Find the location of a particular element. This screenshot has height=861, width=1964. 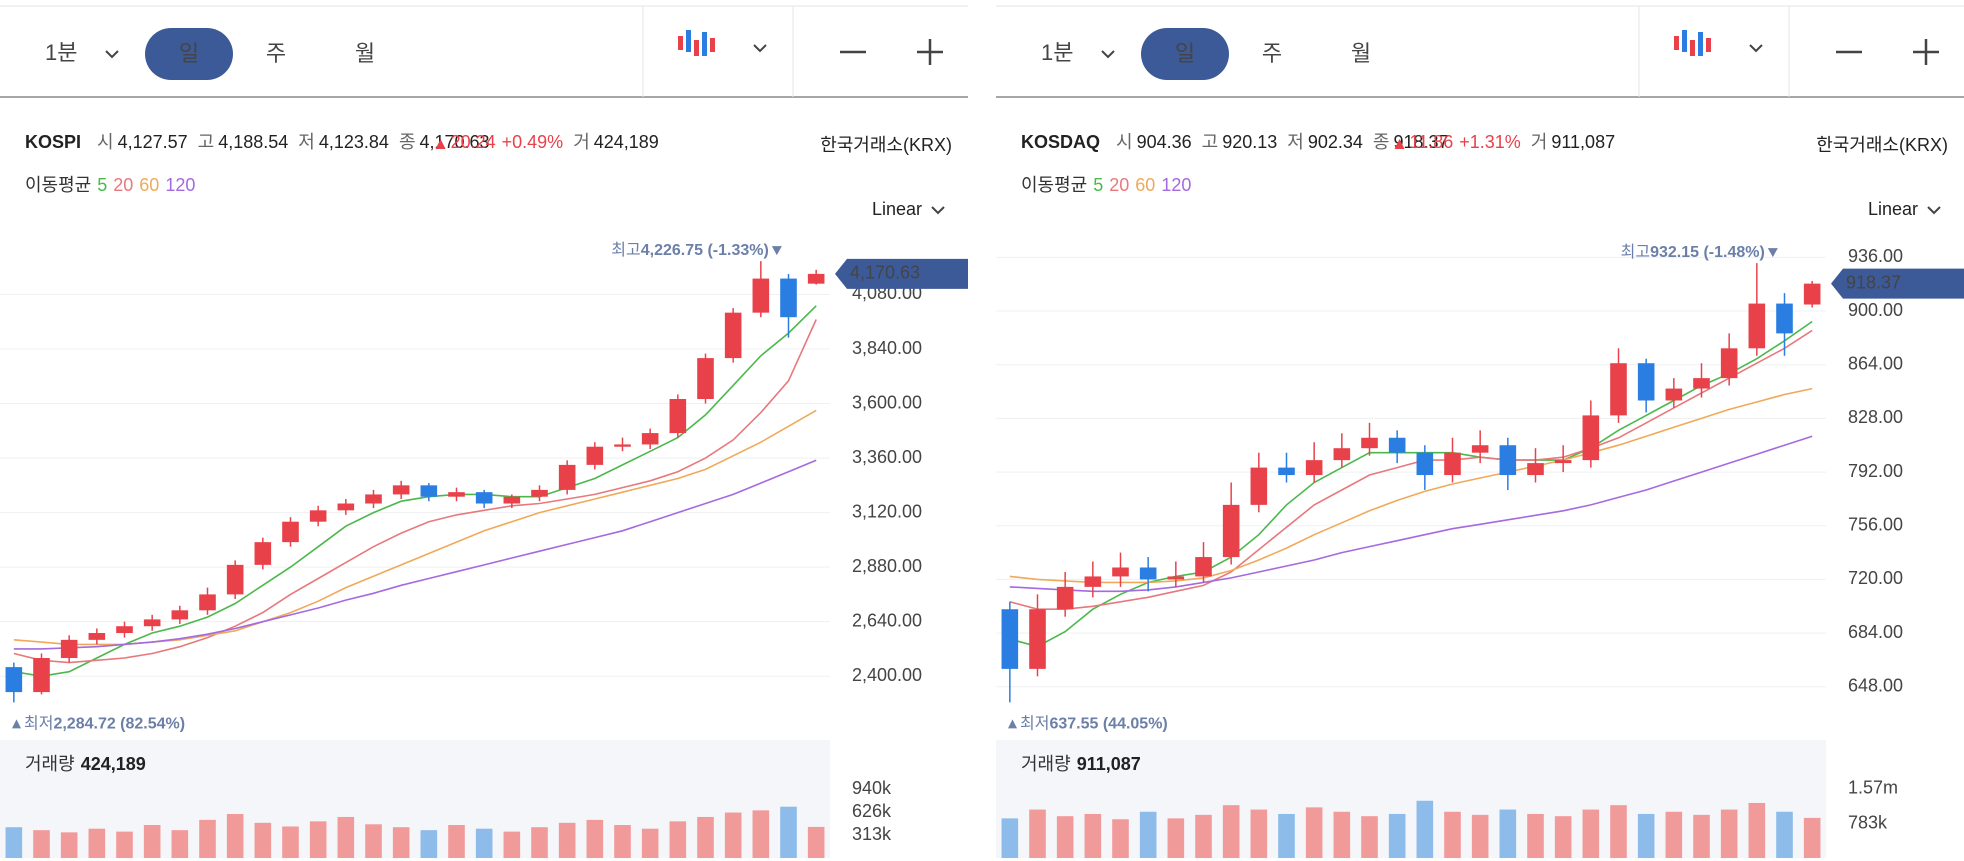

quote-label: 종 is located at coordinates (407, 142).